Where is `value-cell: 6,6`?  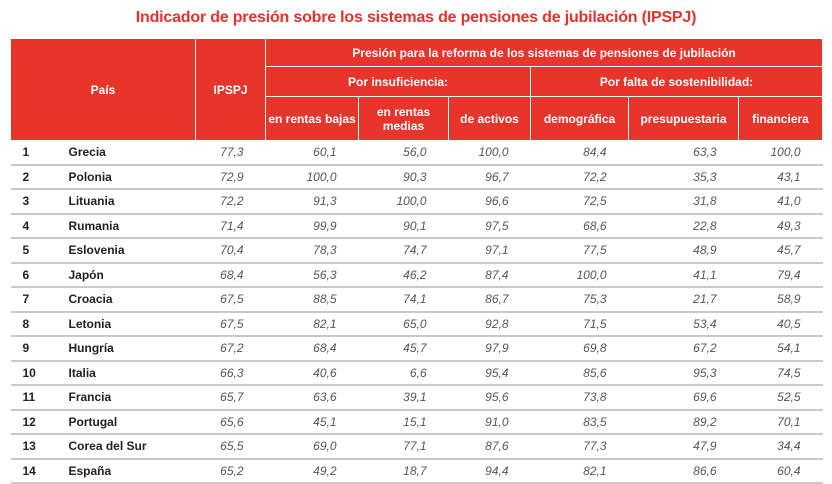 value-cell: 6,6 is located at coordinates (403, 373).